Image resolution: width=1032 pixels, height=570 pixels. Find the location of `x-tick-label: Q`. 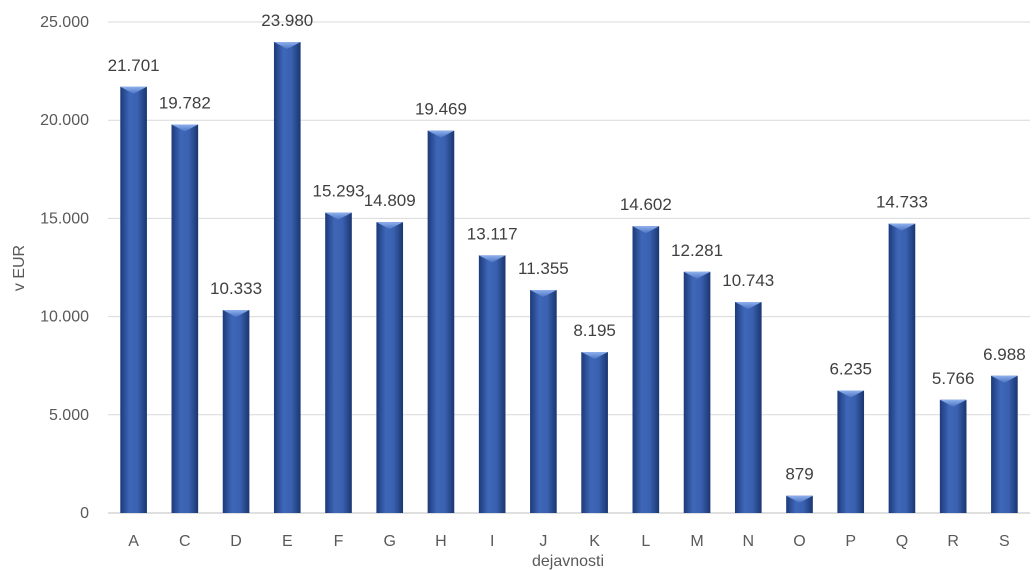

x-tick-label: Q is located at coordinates (902, 541).